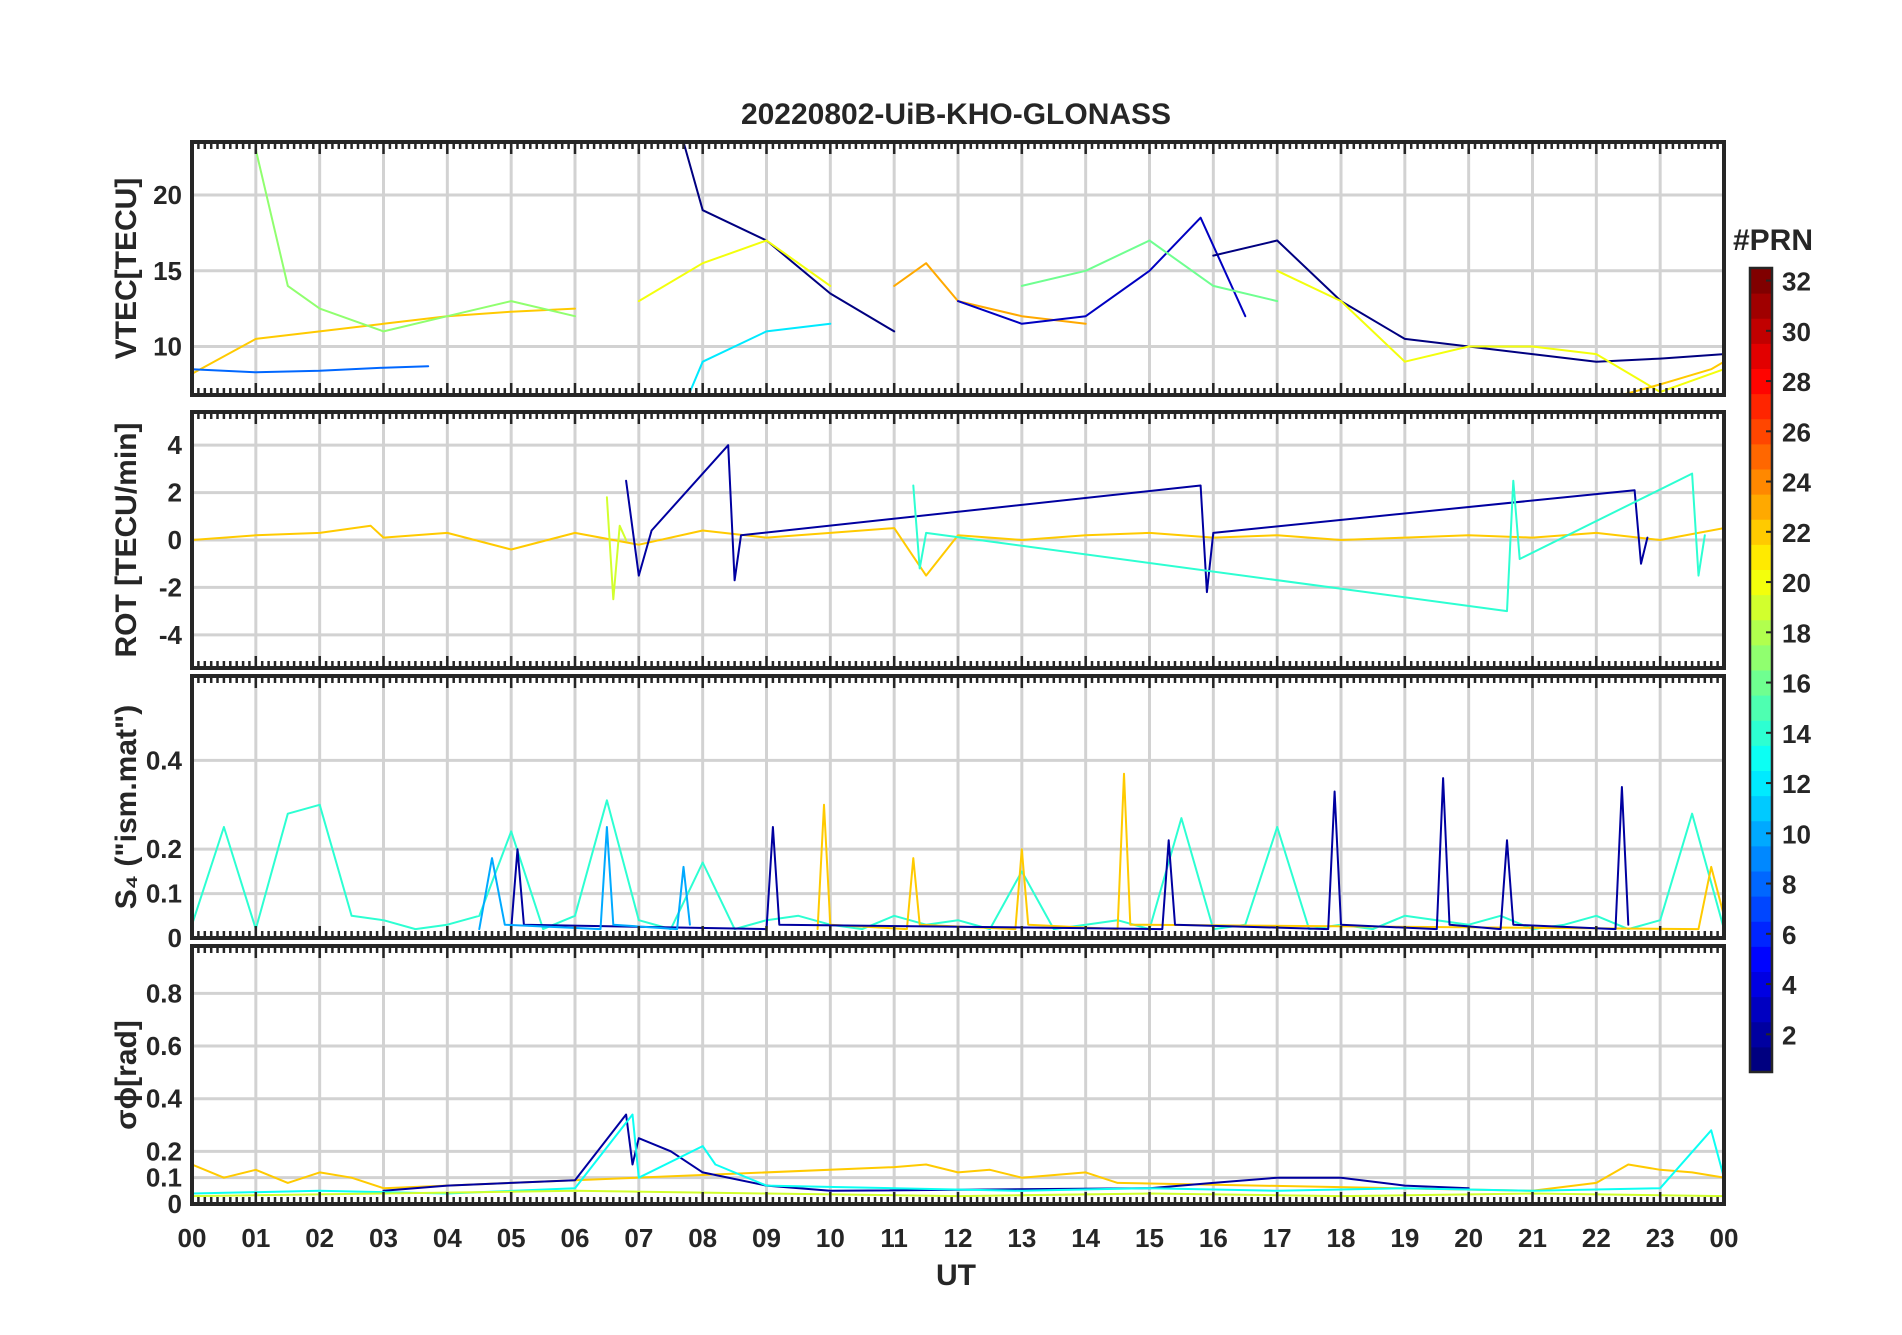 The image size is (1902, 1335). I want to click on colorbar-tick-label: 6, so click(1789, 935).